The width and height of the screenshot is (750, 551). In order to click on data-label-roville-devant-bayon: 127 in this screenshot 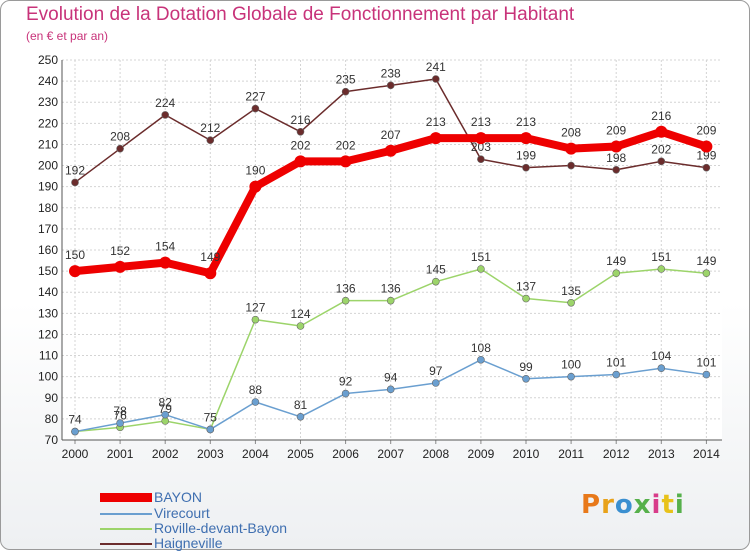, I will do `click(255, 308)`.